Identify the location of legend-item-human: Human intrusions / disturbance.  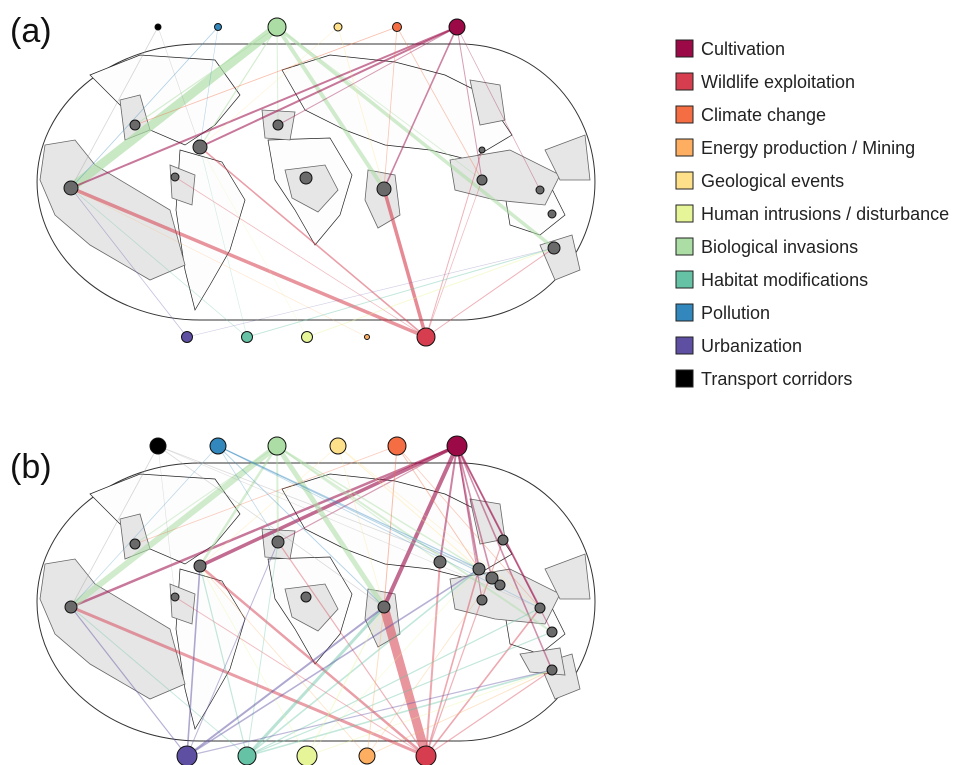
(812, 214).